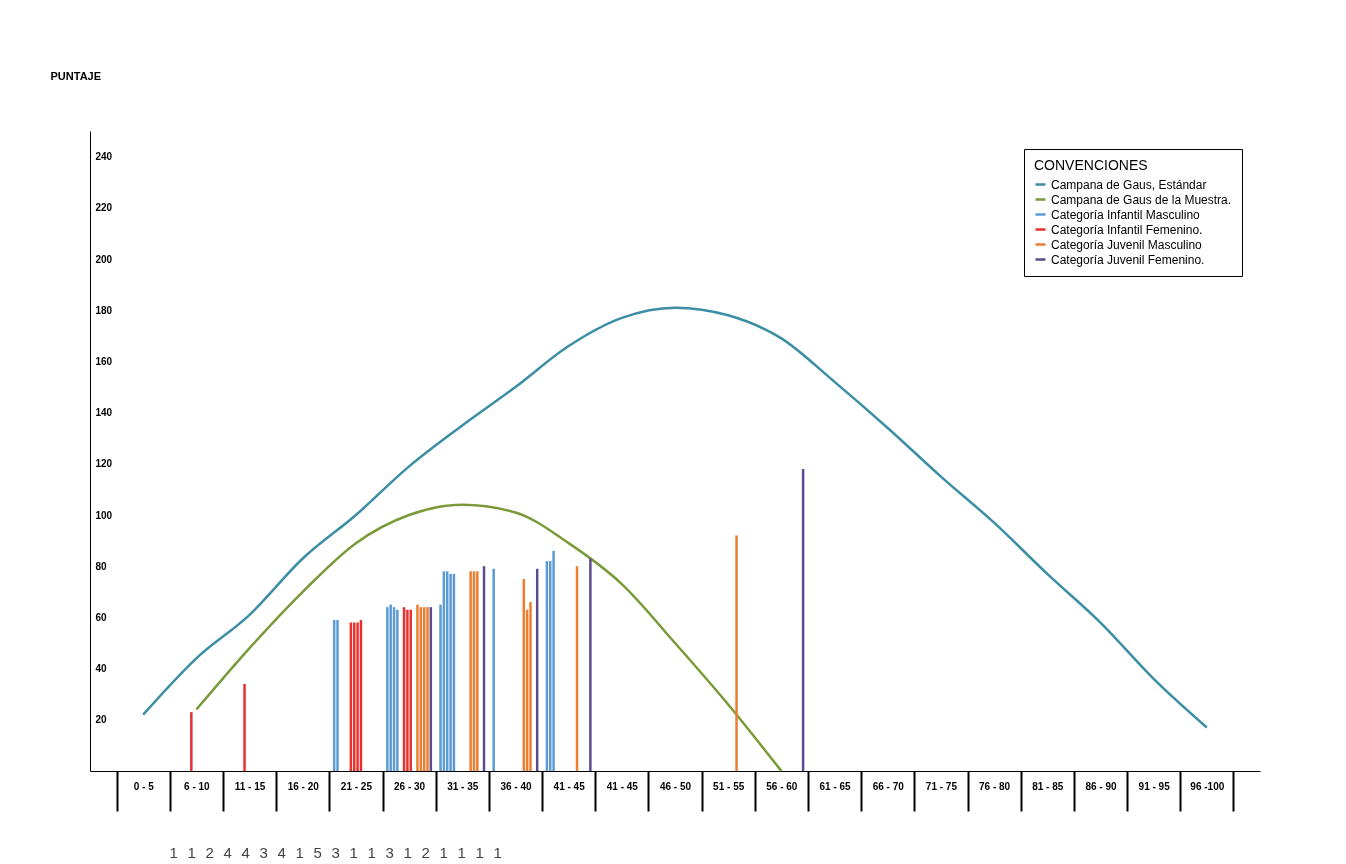 This screenshot has height=864, width=1346. Describe the element at coordinates (1154, 786) in the screenshot. I see `x-tick-label: 91 - 95` at that location.